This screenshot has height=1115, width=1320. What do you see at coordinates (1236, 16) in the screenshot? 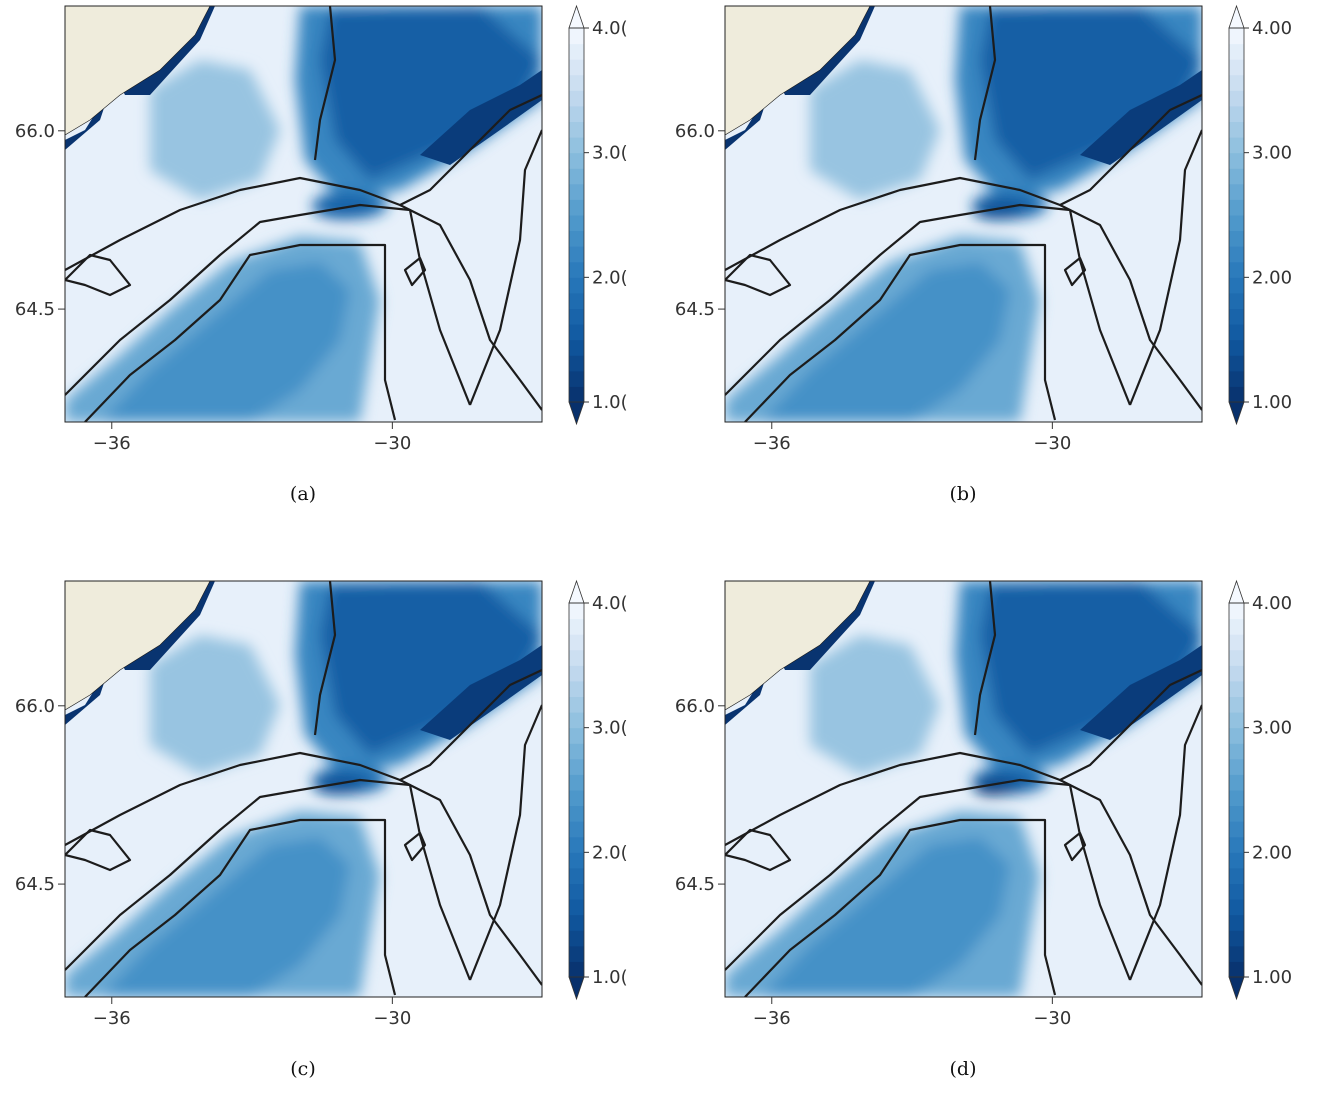
I see `colorbar-extend-top` at bounding box center [1236, 16].